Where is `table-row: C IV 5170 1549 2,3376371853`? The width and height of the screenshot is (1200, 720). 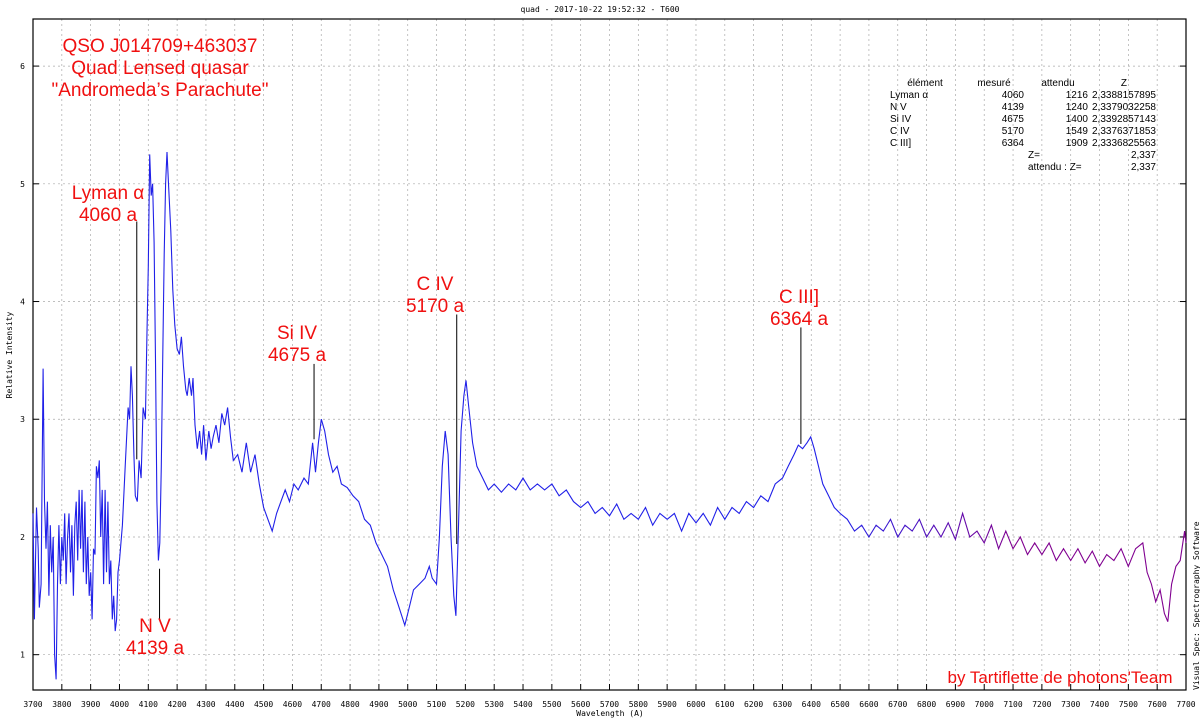
table-row: C IV 5170 1549 2,3376371853 is located at coordinates (1023, 132).